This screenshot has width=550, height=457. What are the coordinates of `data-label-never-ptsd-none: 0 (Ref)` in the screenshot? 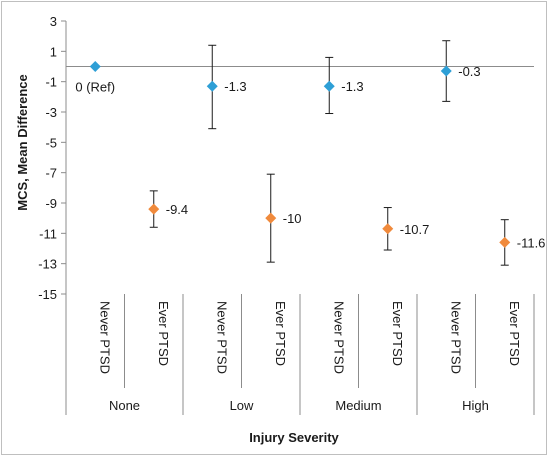 It's located at (95, 87).